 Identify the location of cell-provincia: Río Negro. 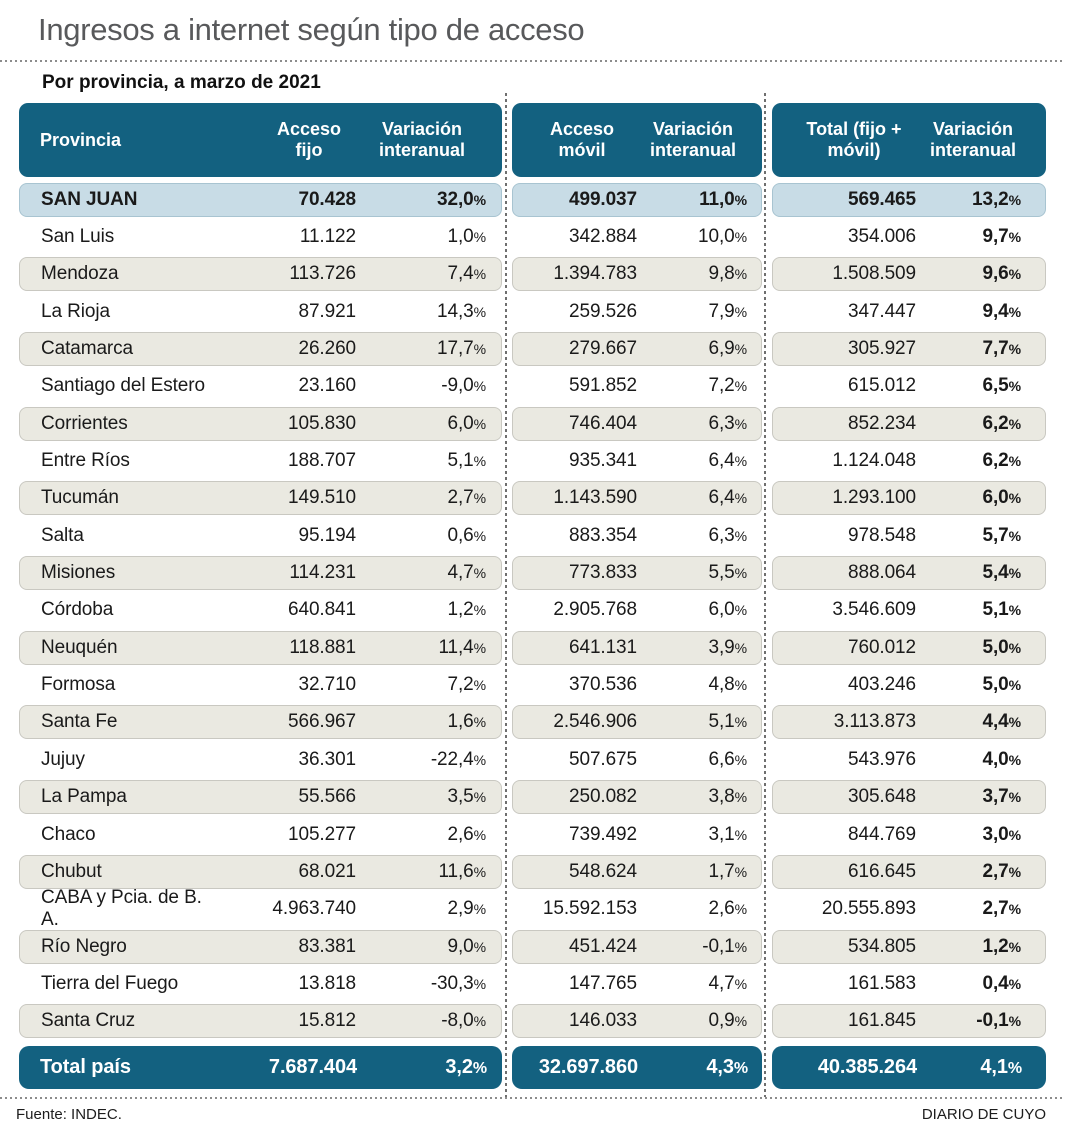
(84, 946).